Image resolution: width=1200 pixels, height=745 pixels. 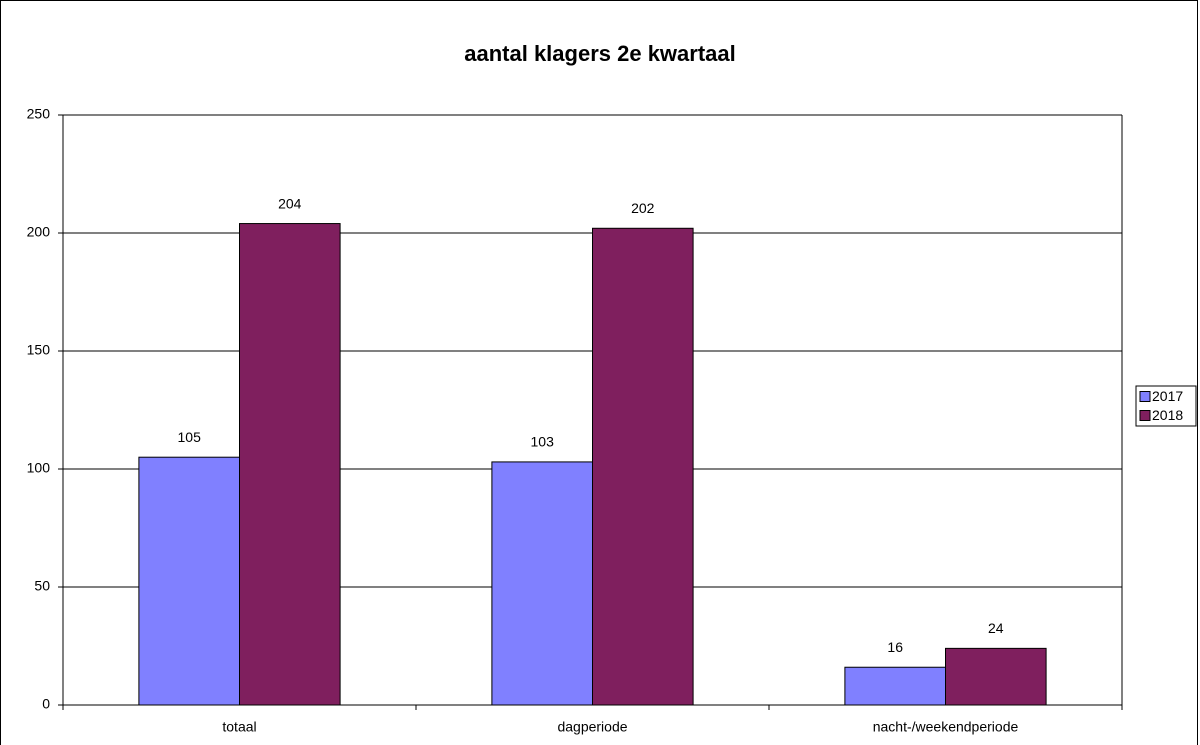 What do you see at coordinates (1167, 415) in the screenshot?
I see `legend-label: 2018` at bounding box center [1167, 415].